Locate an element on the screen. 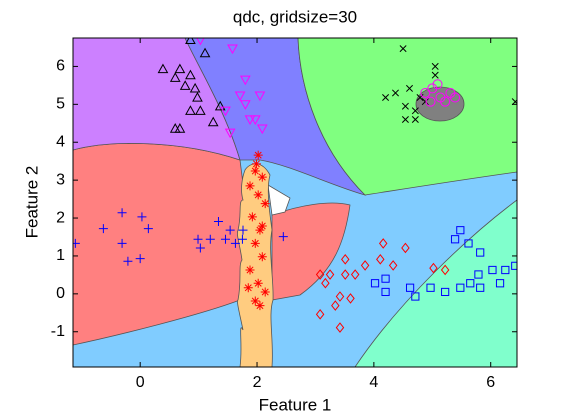 This screenshot has width=561, height=420. y-tick-label: 4 is located at coordinates (60, 141).